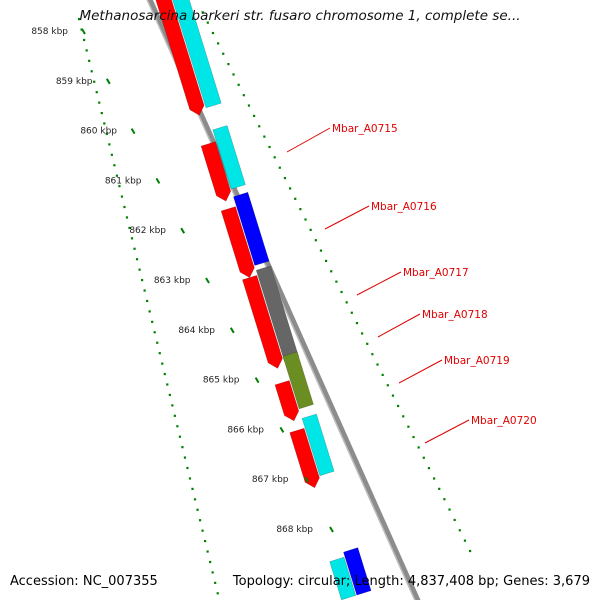  Describe the element at coordinates (172, 281) in the screenshot. I see `ruler-tick-label: 863 kbp` at that location.